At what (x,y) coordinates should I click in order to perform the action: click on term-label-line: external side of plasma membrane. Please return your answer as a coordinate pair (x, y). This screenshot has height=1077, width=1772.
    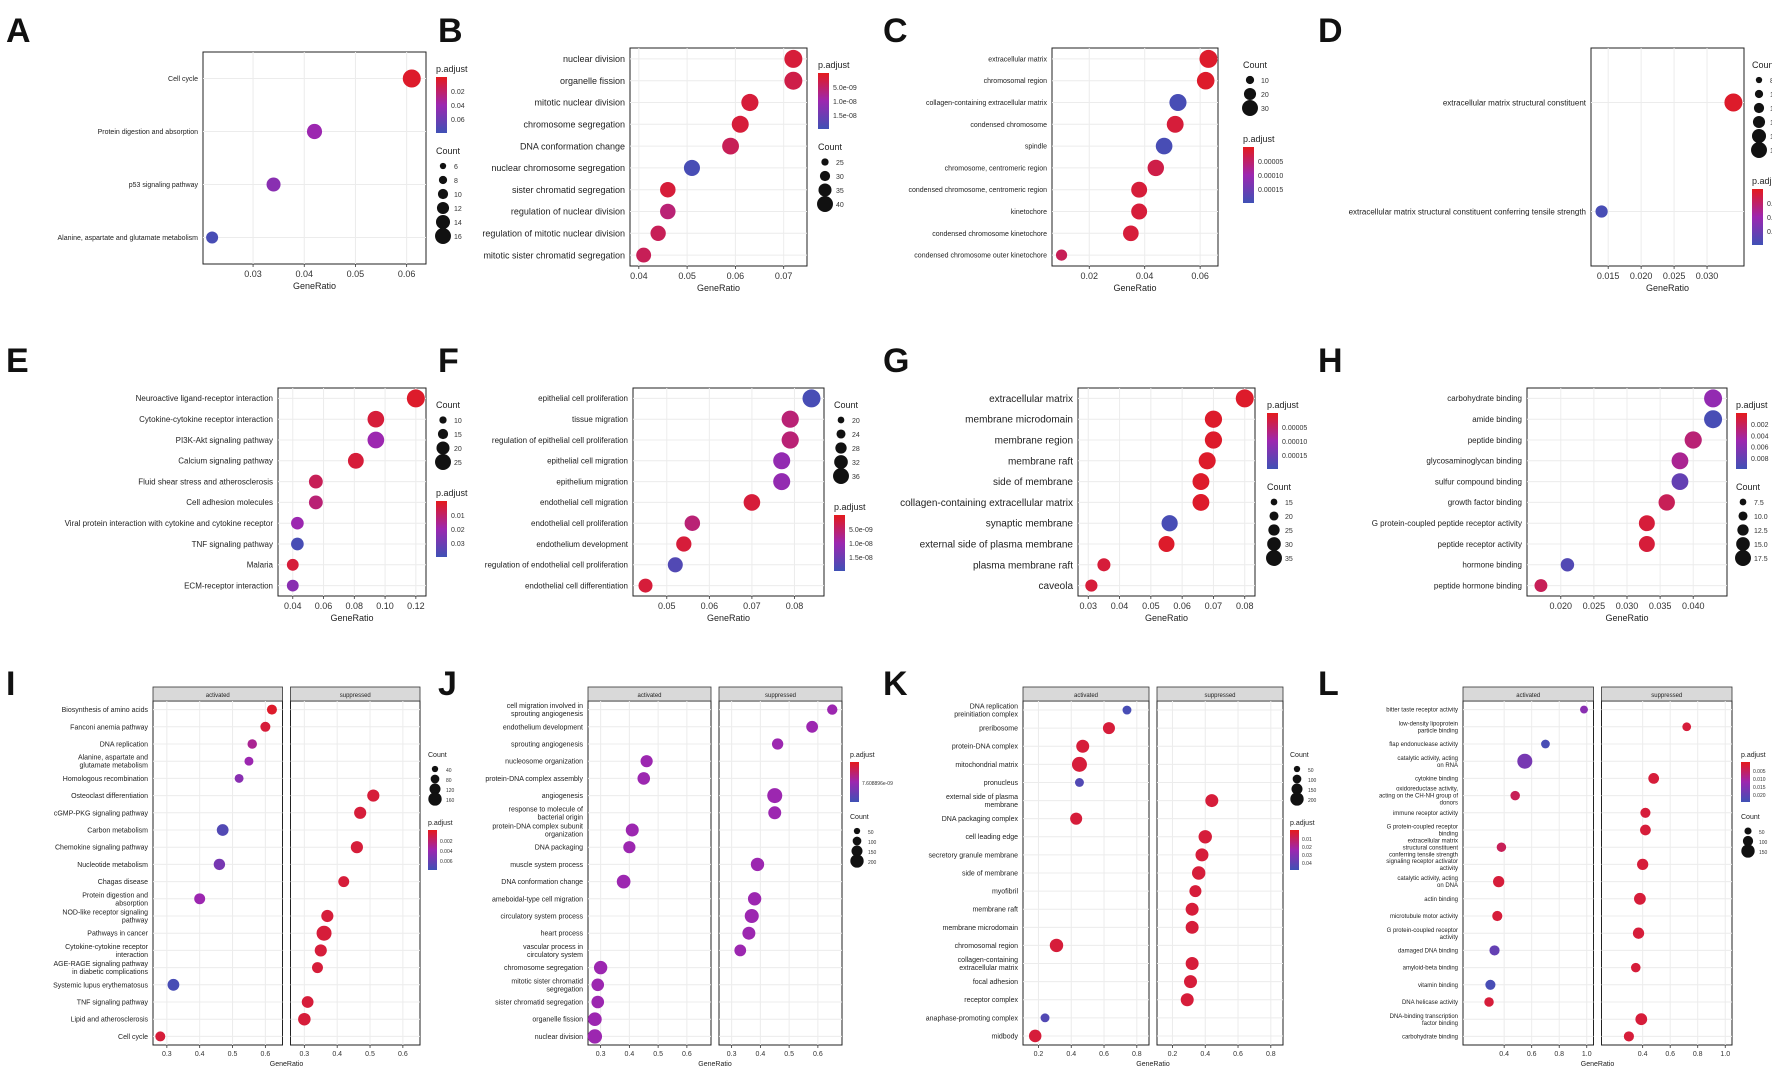
    Looking at the image, I should click on (997, 545).